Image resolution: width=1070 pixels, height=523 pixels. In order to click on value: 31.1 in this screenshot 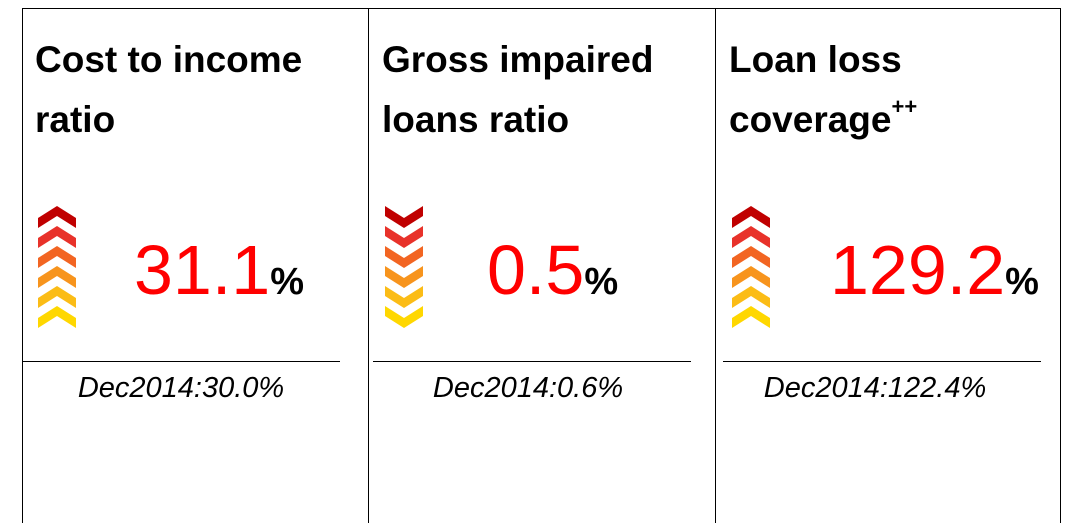, I will do `click(202, 270)`.